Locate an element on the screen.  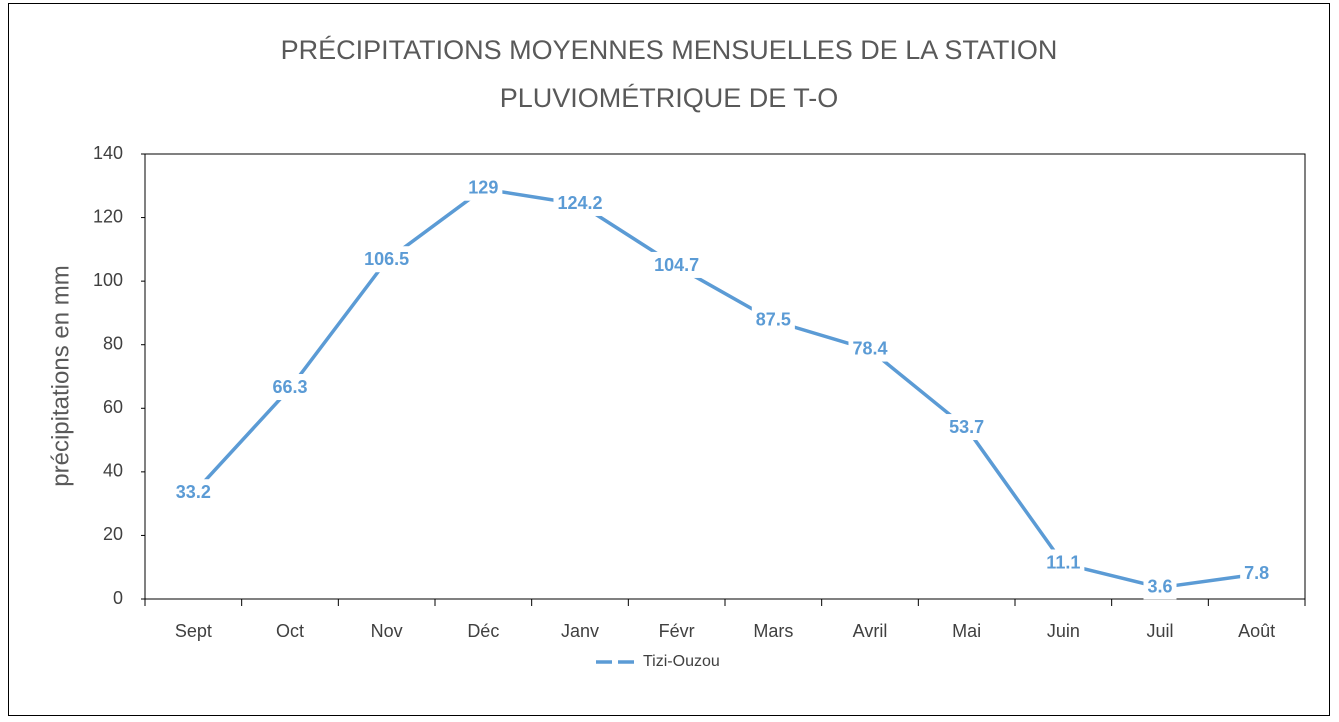
chart-title: PLUVIOMÉTRIQUE DE T-O is located at coordinates (669, 98).